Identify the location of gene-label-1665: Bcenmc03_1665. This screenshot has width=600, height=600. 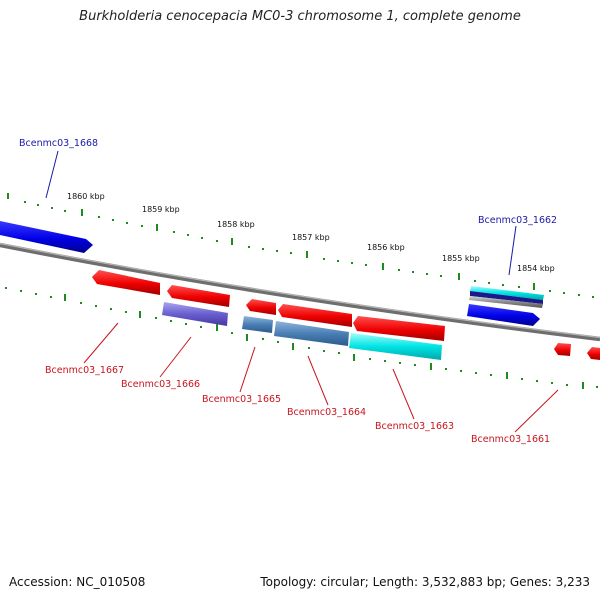
(241, 399).